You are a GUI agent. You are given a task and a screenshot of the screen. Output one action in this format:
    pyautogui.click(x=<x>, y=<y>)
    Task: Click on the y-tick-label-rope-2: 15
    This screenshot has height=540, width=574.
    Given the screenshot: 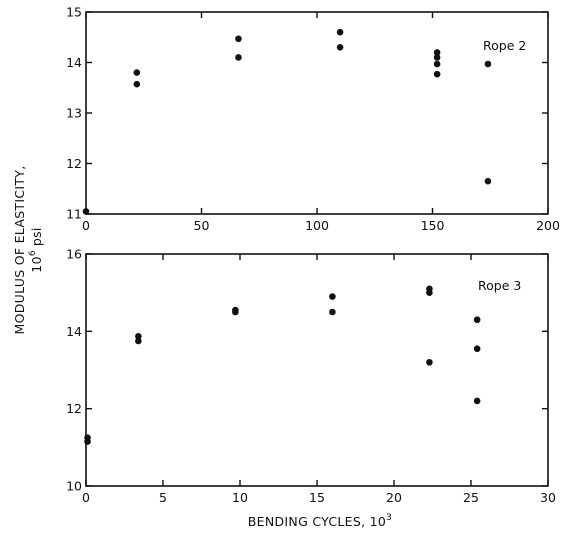 What is the action you would take?
    pyautogui.click(x=74, y=12)
    